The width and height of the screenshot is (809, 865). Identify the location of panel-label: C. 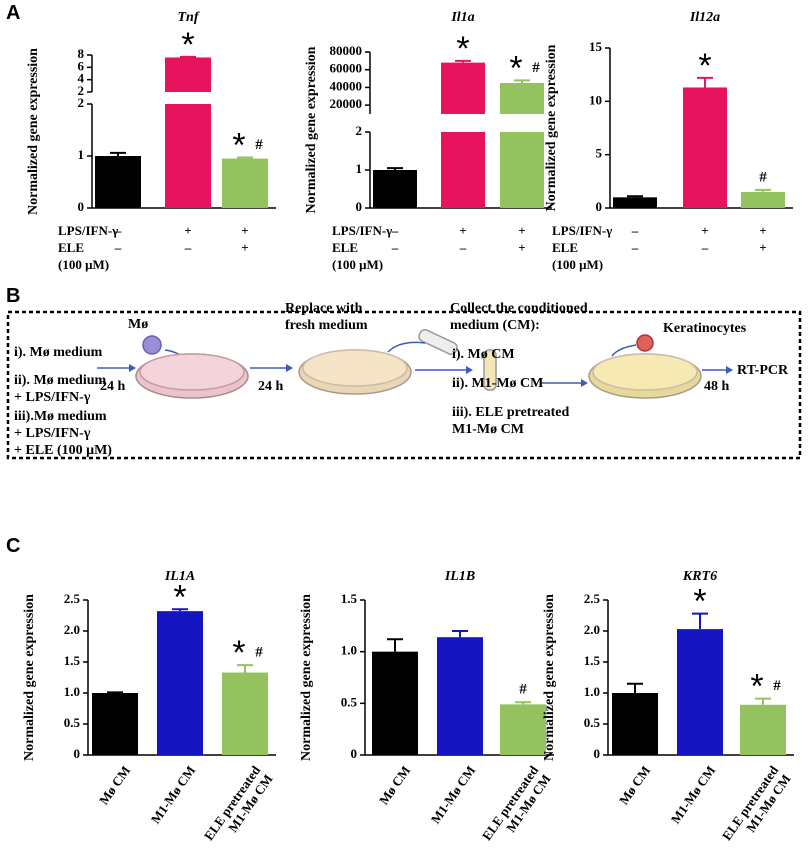
(13, 546).